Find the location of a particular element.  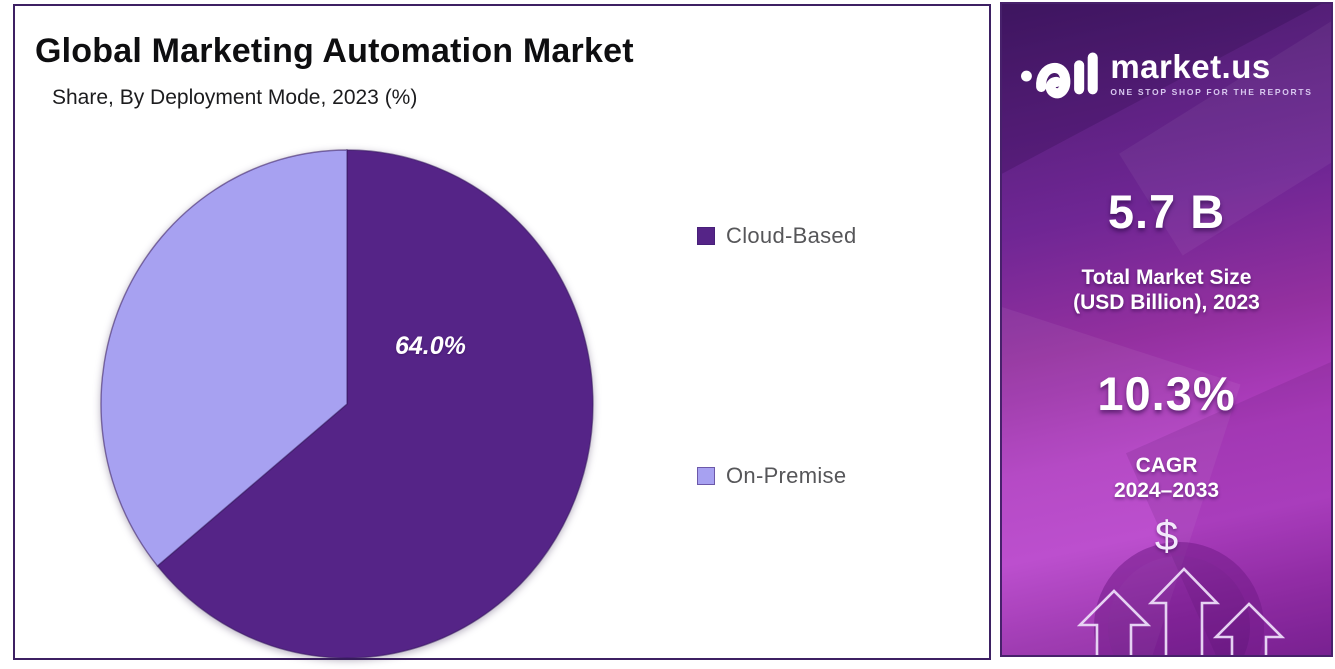

legend-marker-cloud-based-icon is located at coordinates (706, 236).